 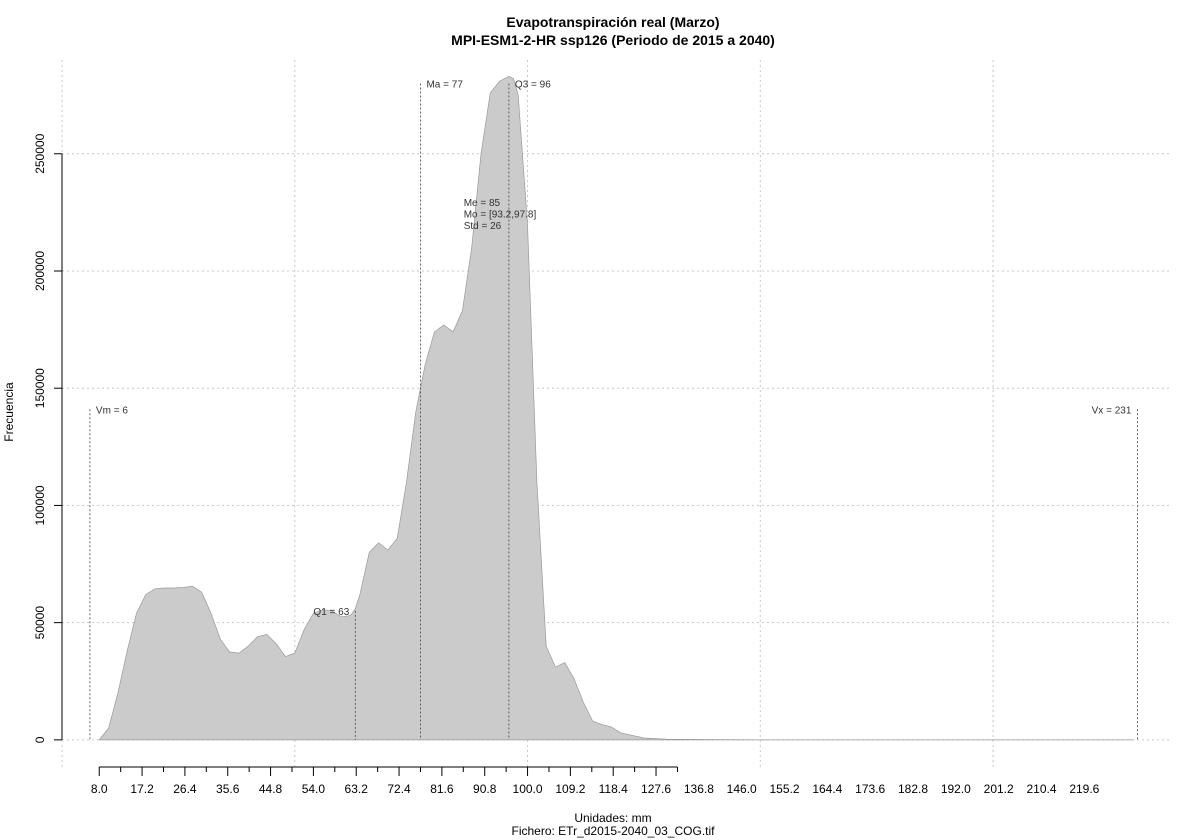 What do you see at coordinates (613, 789) in the screenshot?
I see `x-tick-label: 118.4` at bounding box center [613, 789].